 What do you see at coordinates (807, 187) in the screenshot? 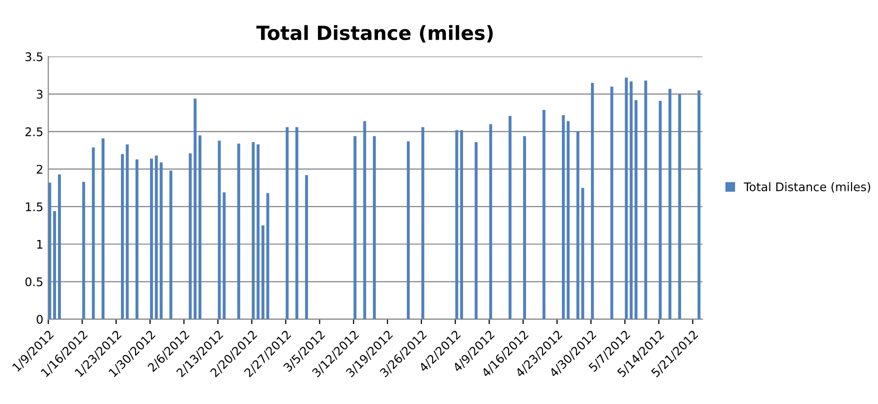
I see `legend-label: Total Distance (miles)` at bounding box center [807, 187].